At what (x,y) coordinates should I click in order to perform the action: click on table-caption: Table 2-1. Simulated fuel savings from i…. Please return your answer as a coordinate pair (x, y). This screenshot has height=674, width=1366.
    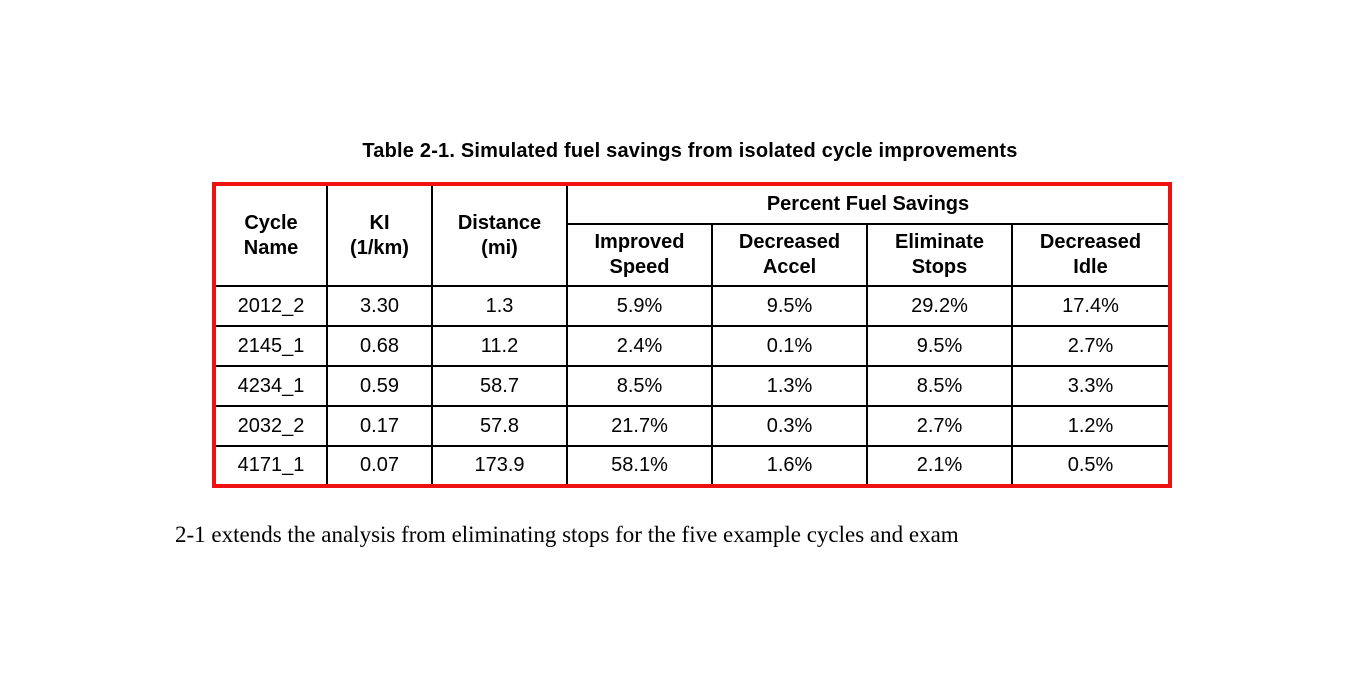
    Looking at the image, I should click on (690, 151).